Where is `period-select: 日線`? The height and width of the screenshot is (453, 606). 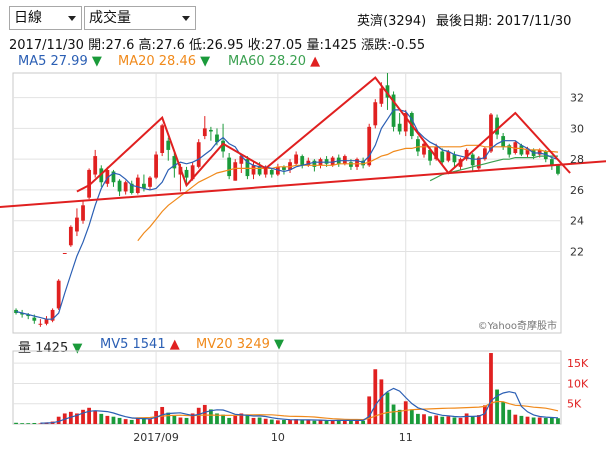 period-select: 日線 is located at coordinates (45, 18).